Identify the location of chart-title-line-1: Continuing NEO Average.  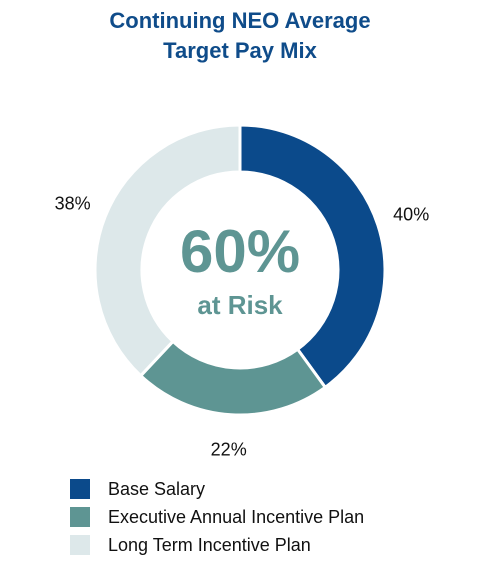
(240, 20).